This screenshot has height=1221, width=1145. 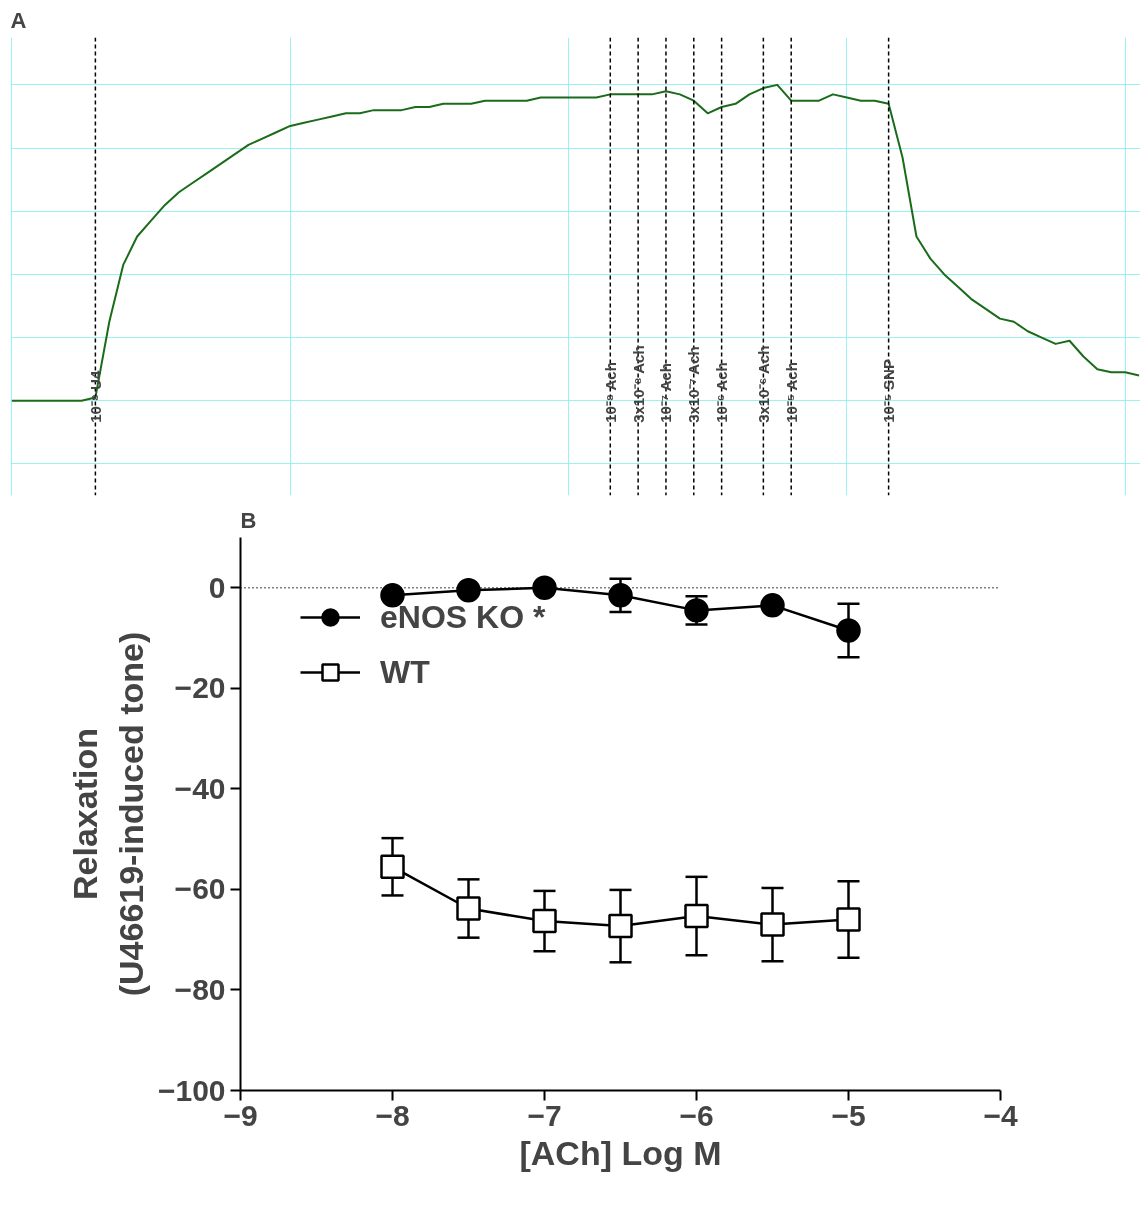 What do you see at coordinates (889, 391) in the screenshot?
I see `x-tick-label: 10⁻⁵ SNP` at bounding box center [889, 391].